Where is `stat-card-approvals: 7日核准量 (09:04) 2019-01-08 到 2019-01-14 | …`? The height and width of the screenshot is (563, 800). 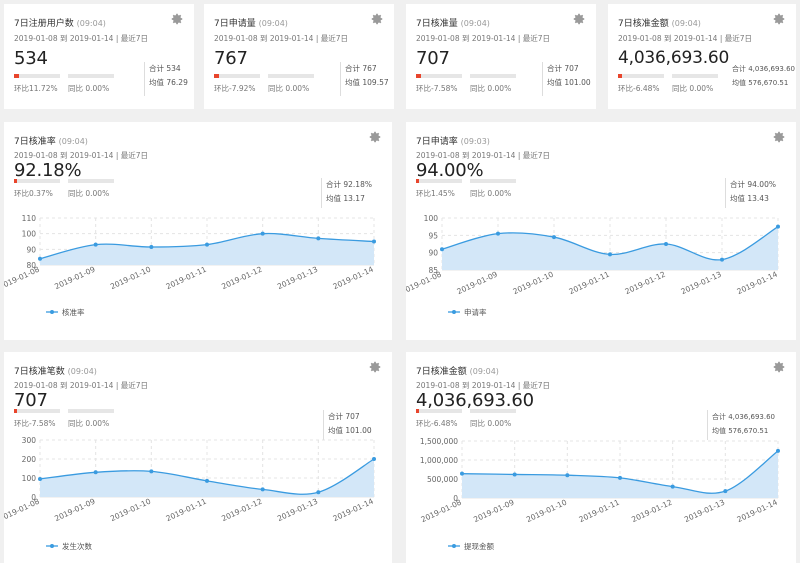
stat-card-approvals: 7日核准量 (09:04) 2019-01-08 到 2019-01-14 | … is located at coordinates (501, 56).